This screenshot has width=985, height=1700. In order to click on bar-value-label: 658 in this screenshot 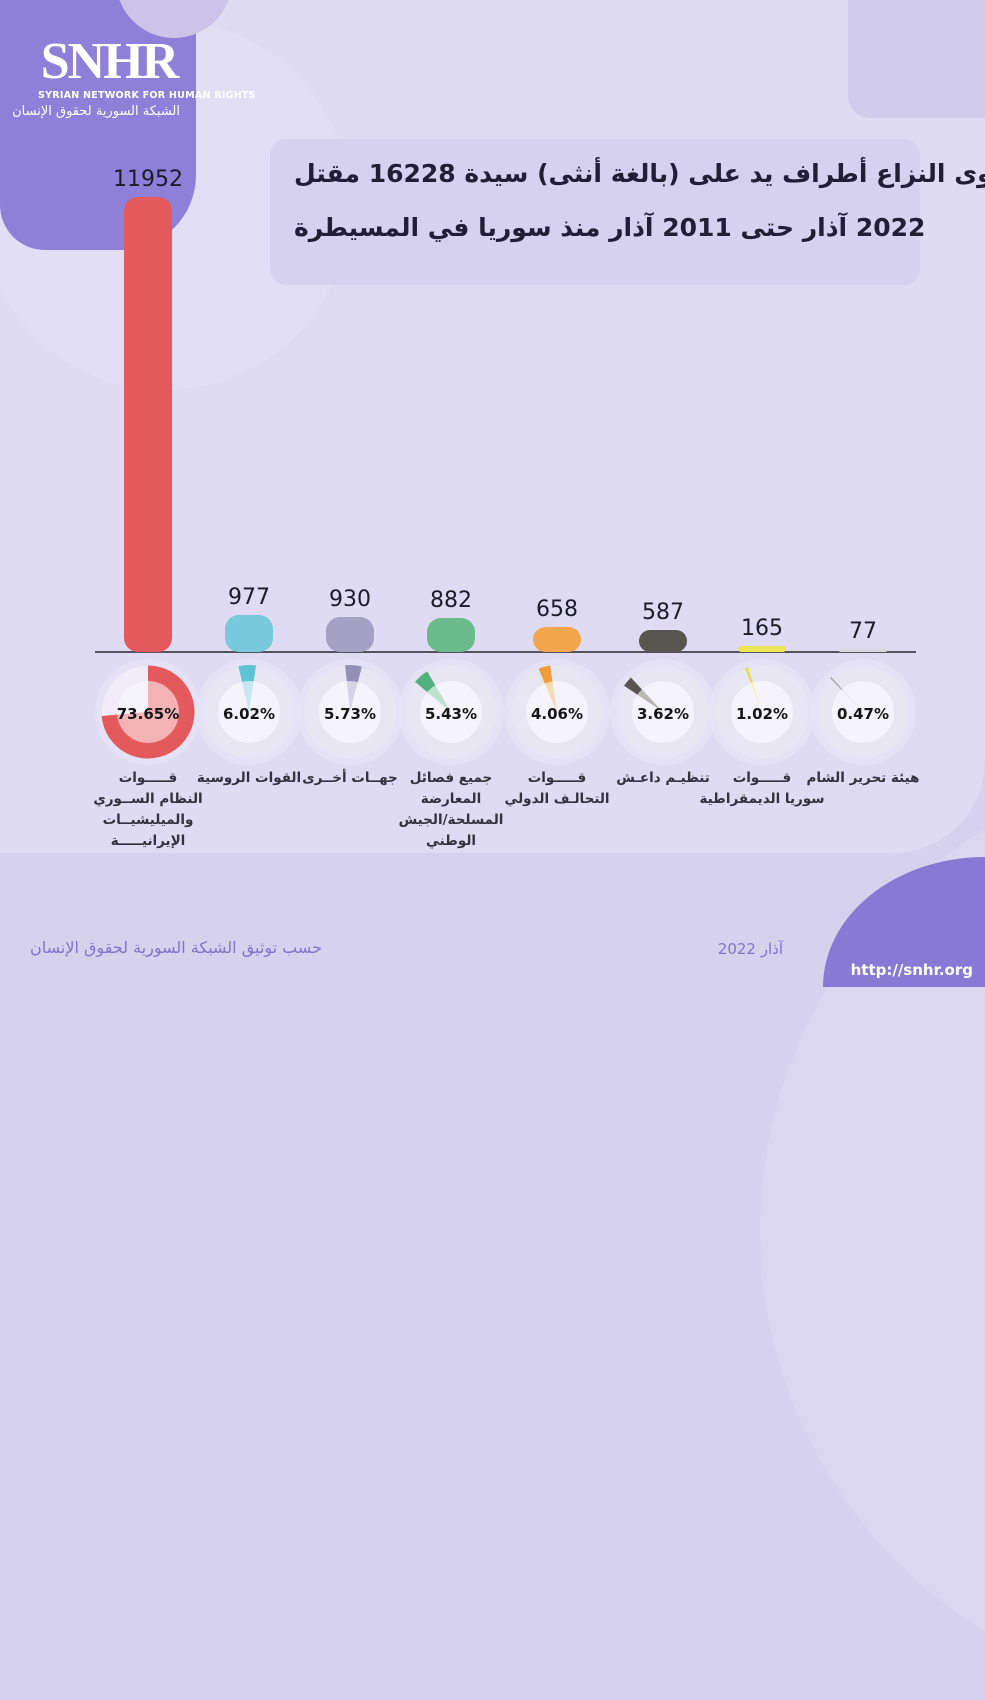, I will do `click(557, 609)`.